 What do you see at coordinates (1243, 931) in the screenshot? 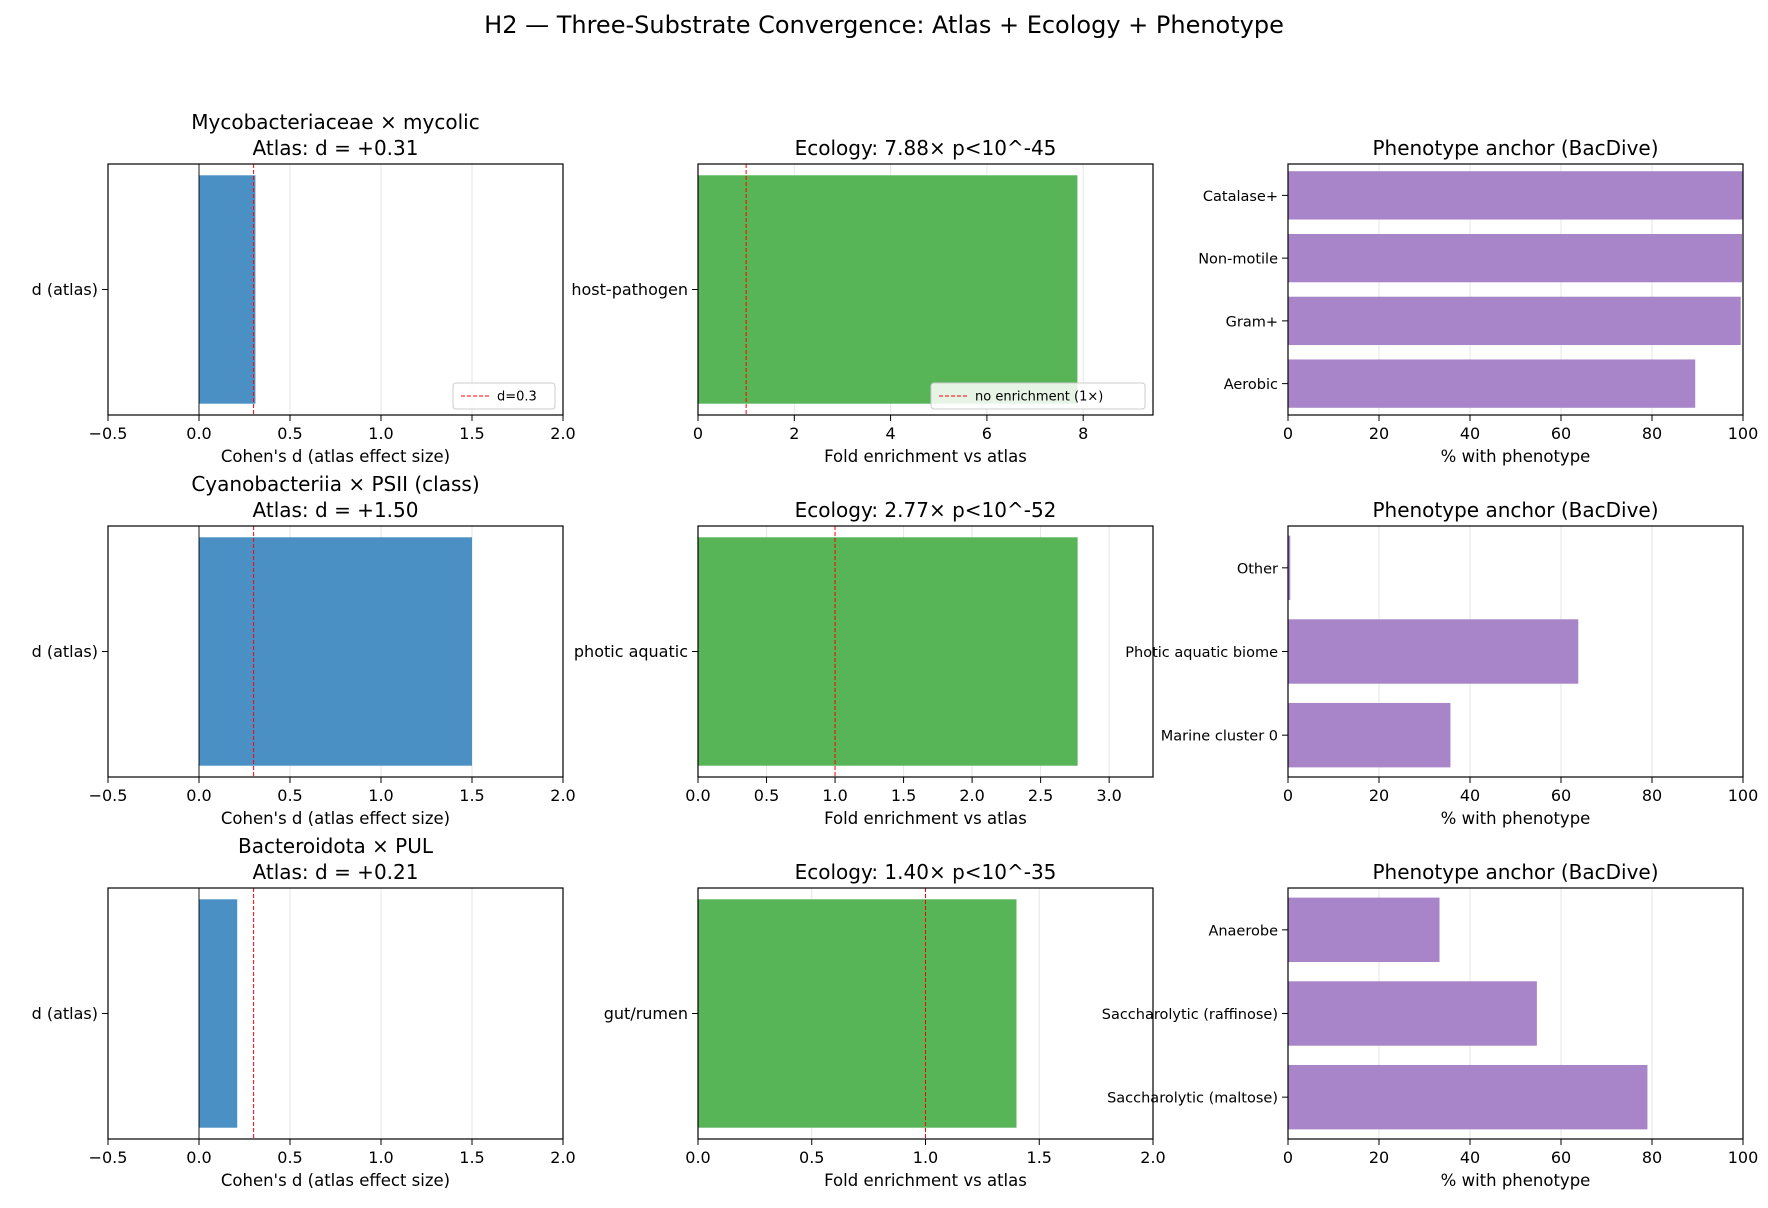
I see `category-label: Anaerobe` at bounding box center [1243, 931].